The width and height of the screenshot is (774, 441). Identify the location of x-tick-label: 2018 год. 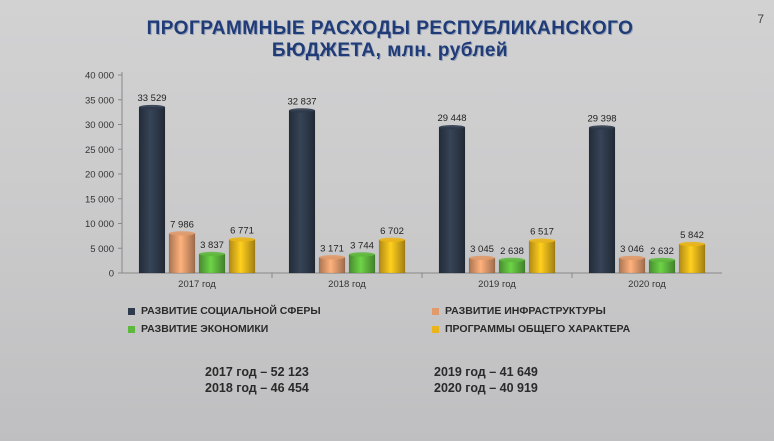
(347, 284).